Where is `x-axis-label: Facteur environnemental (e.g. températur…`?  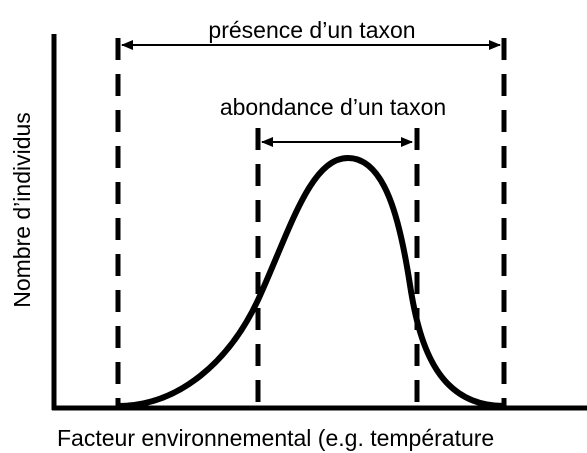
x-axis-label: Facteur environnemental (e.g. températur… is located at coordinates (275, 438).